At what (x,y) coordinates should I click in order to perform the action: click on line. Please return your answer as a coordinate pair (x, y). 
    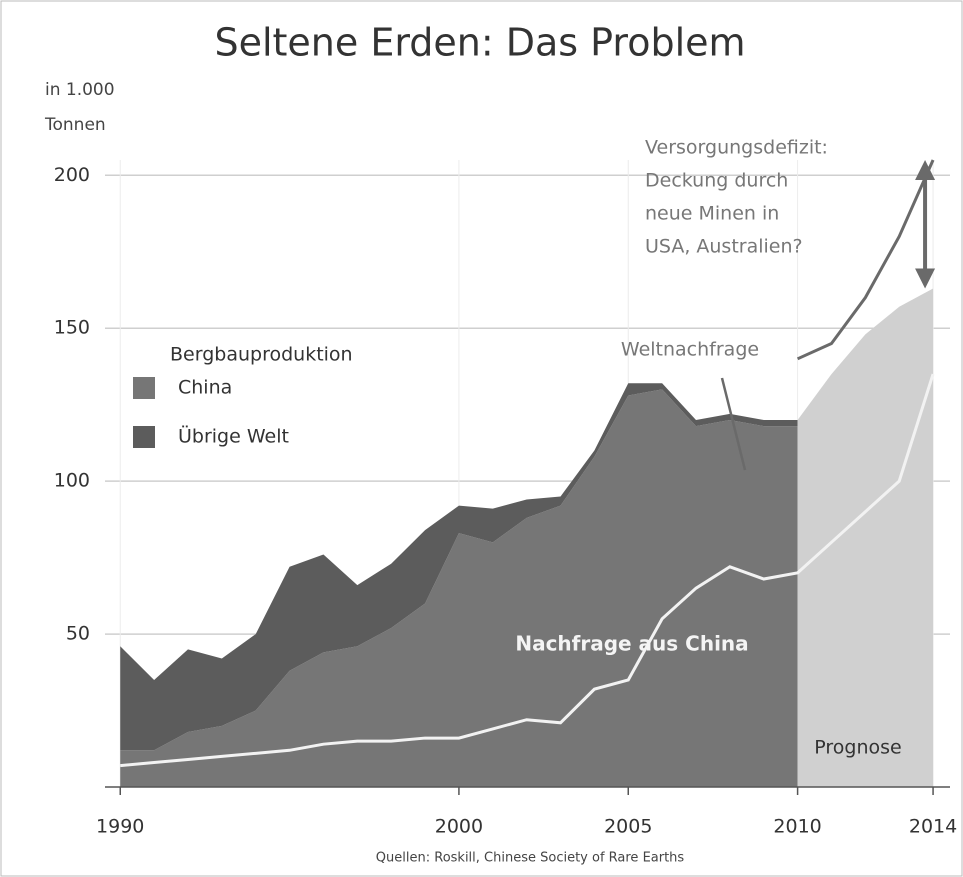
    Looking at the image, I should click on (865, 260).